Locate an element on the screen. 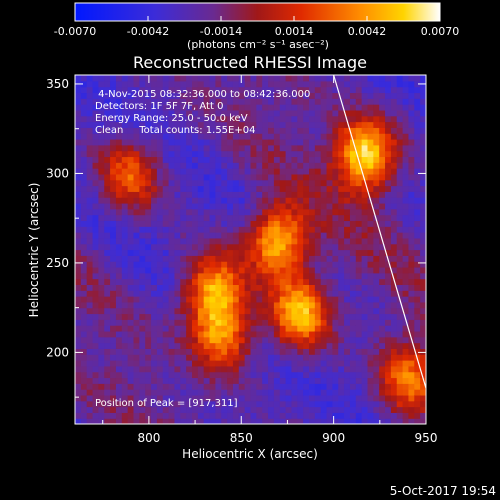  colorbar-tick-label: 0.0014 is located at coordinates (294, 31).